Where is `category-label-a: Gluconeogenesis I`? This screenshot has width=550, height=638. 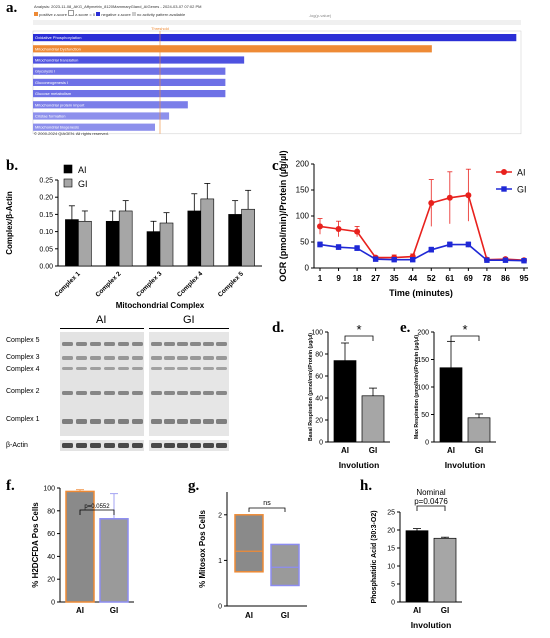
category-label-a: Gluconeogenesis I is located at coordinates (51, 82).